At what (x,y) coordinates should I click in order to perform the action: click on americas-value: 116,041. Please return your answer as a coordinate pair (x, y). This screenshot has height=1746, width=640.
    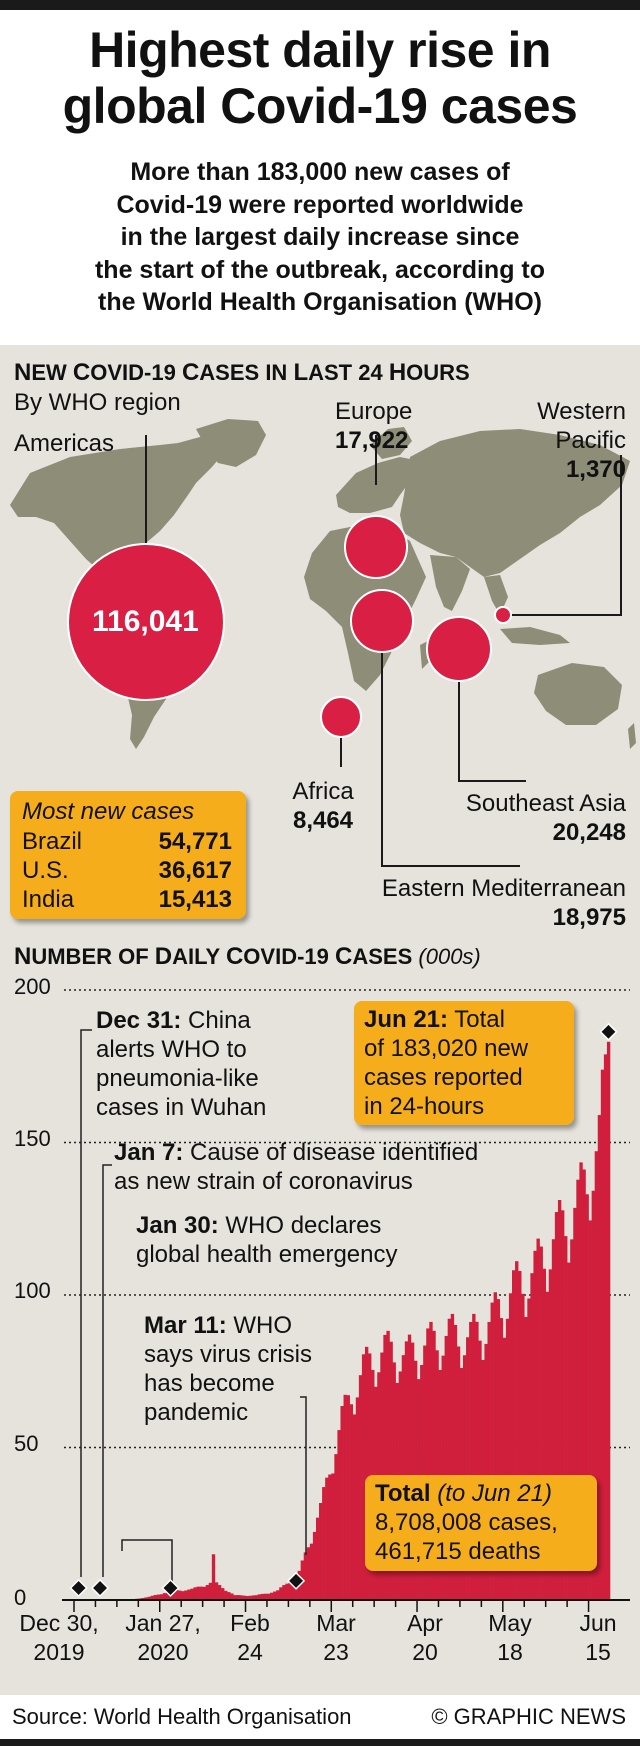
    Looking at the image, I should click on (145, 621).